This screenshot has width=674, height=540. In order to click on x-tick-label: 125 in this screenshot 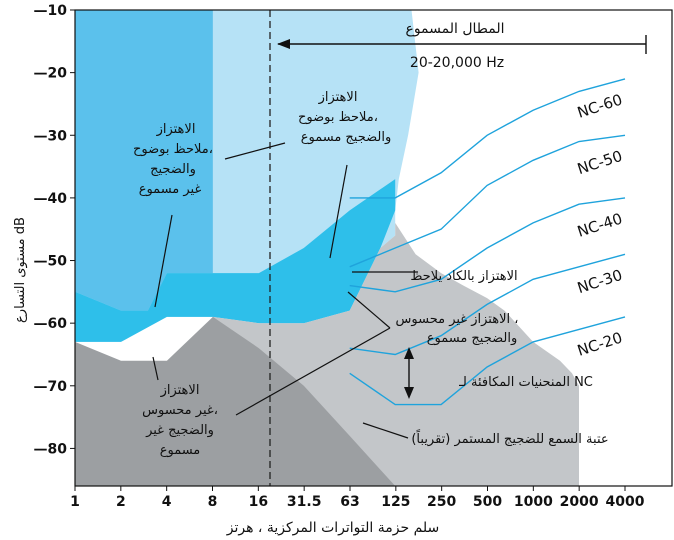, I will do `click(395, 502)`.